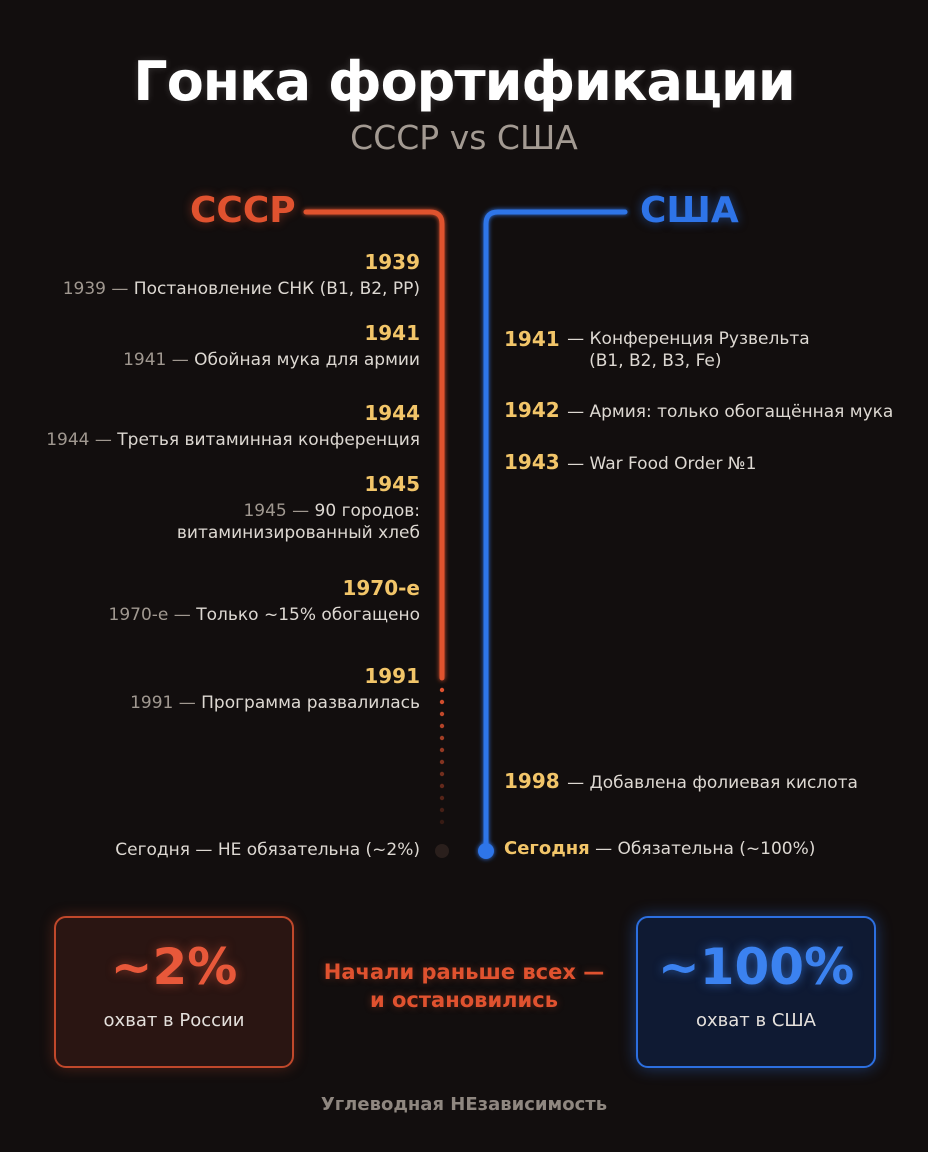 Image resolution: width=928 pixels, height=1152 pixels. I want to click on comparison-message: Начали раньше всех — и остановились, so click(464, 986).